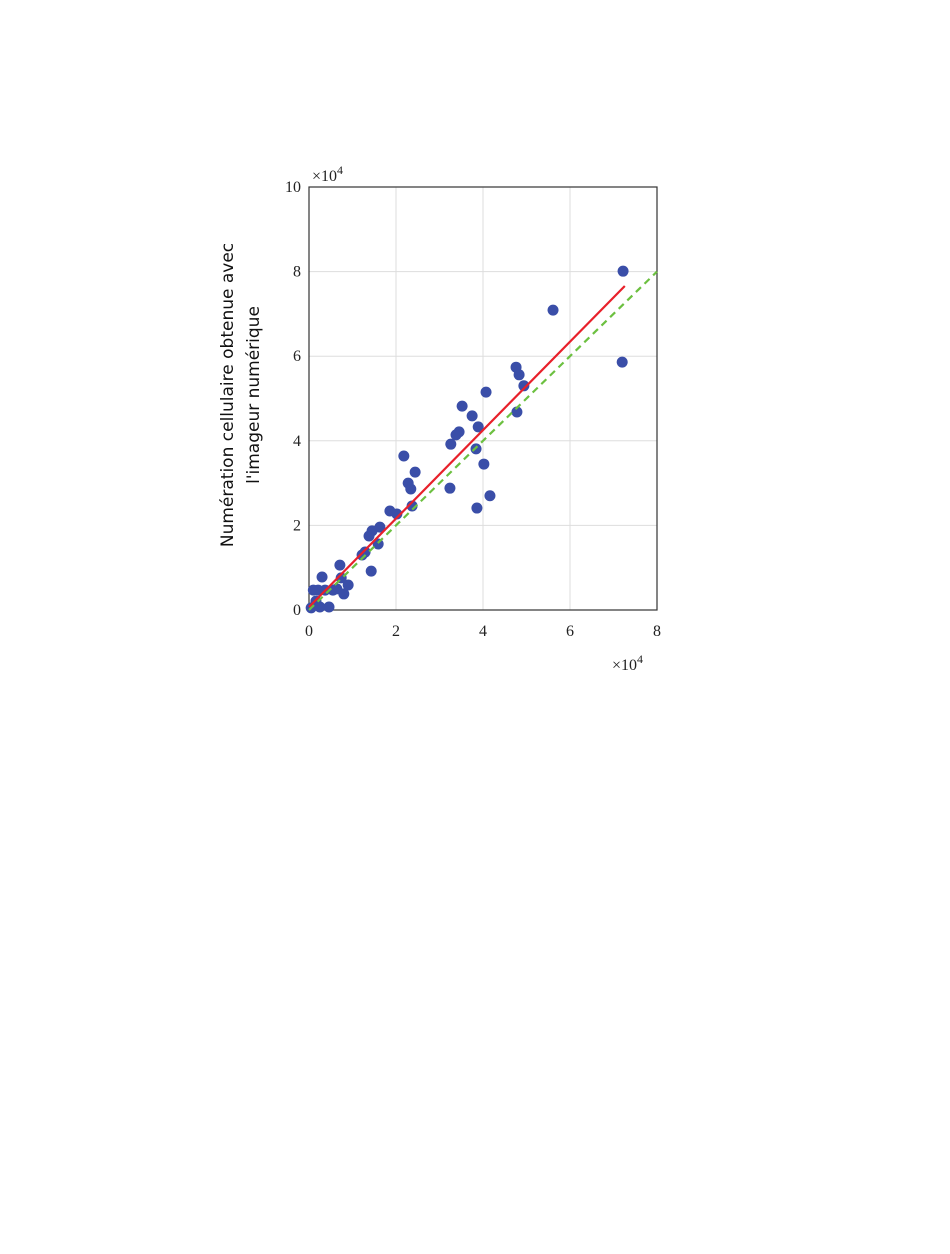  Describe the element at coordinates (483, 631) in the screenshot. I see `x-tick-label: 4` at that location.